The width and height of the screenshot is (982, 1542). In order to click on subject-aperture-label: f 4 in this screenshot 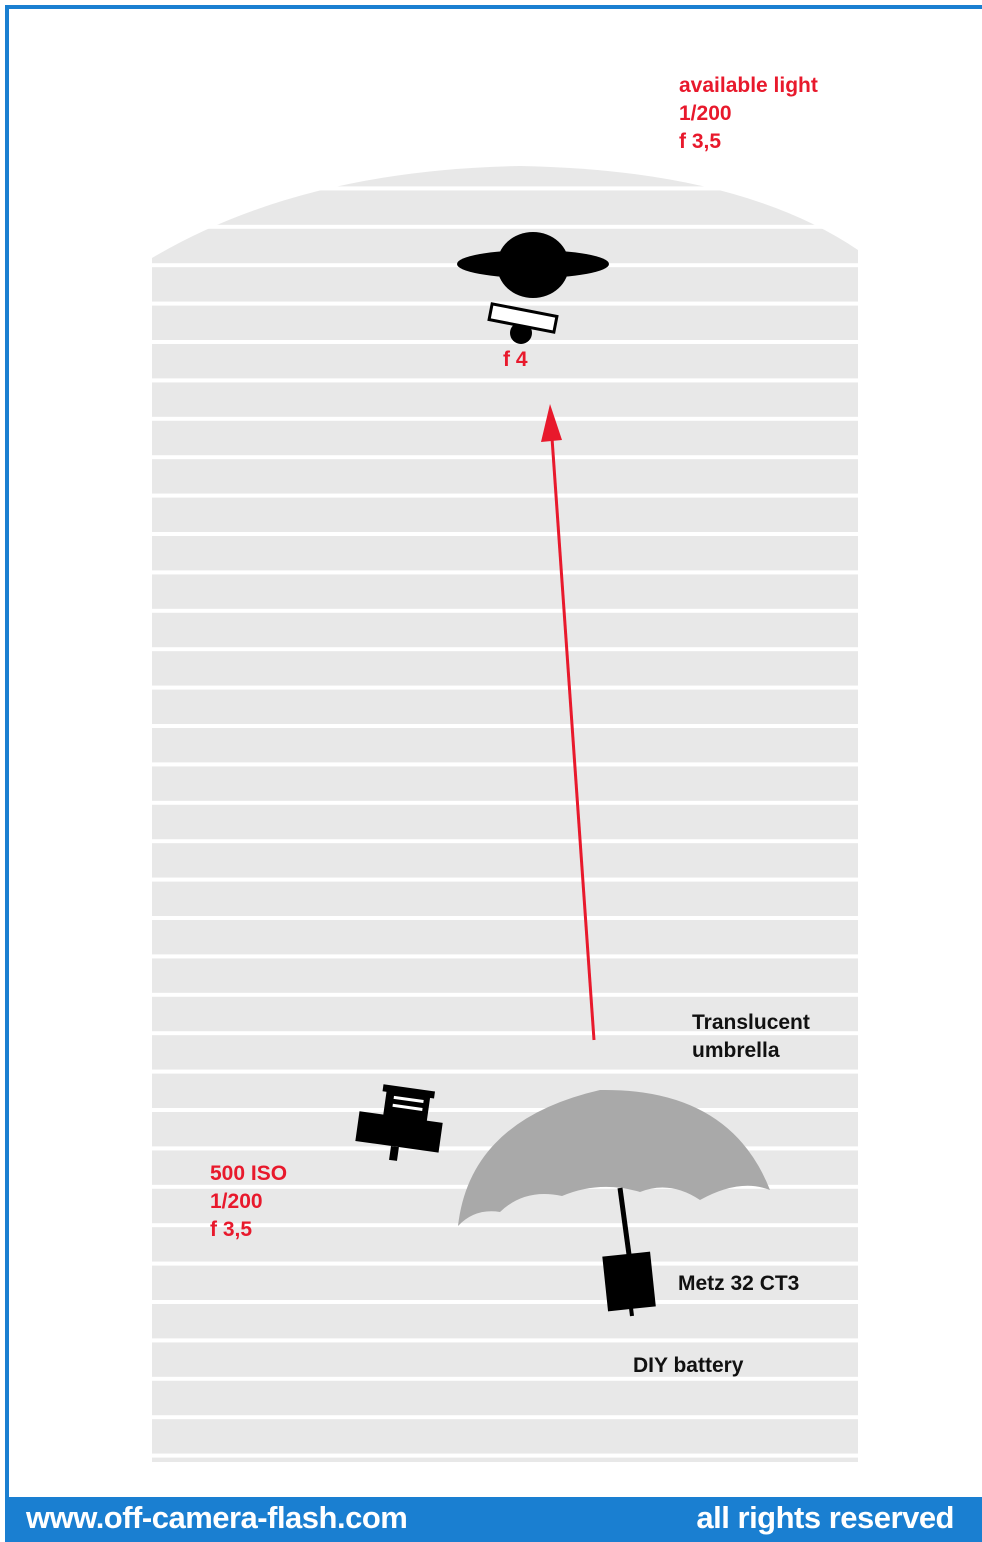, I will do `click(515, 359)`.